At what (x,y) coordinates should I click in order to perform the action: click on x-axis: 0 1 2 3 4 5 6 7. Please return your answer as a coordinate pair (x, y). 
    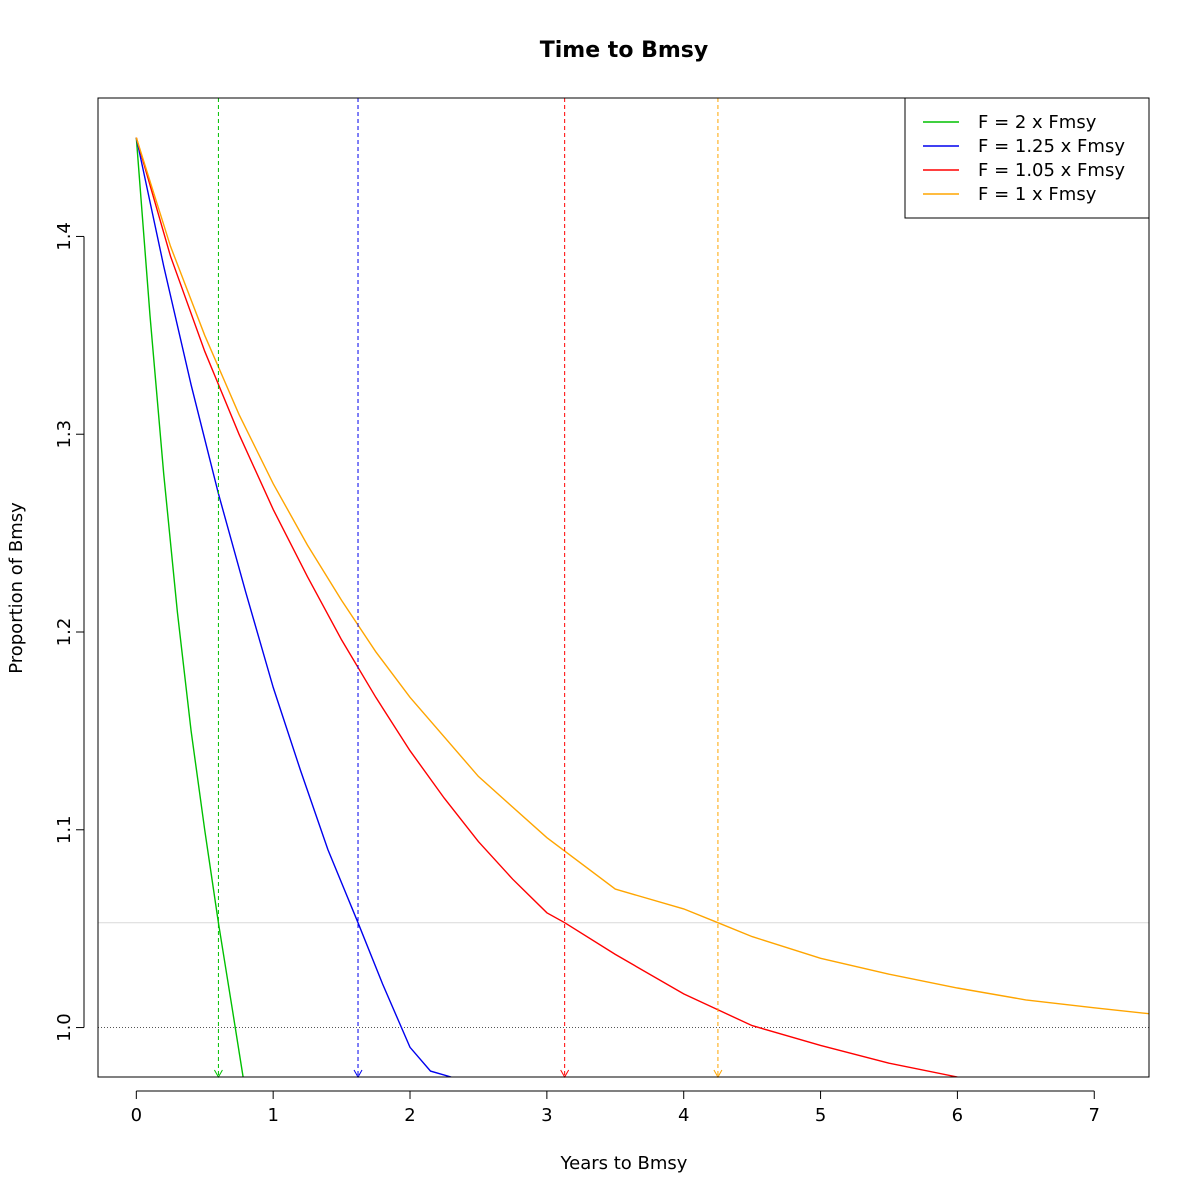
    Looking at the image, I should click on (615, 1108).